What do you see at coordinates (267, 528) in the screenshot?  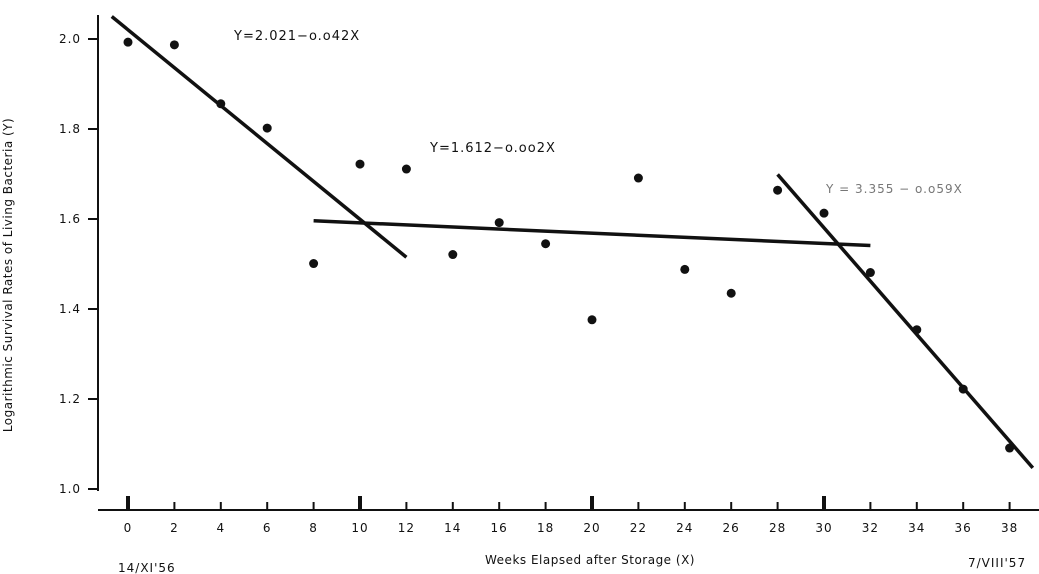 I see `x-tick-label: 6` at bounding box center [267, 528].